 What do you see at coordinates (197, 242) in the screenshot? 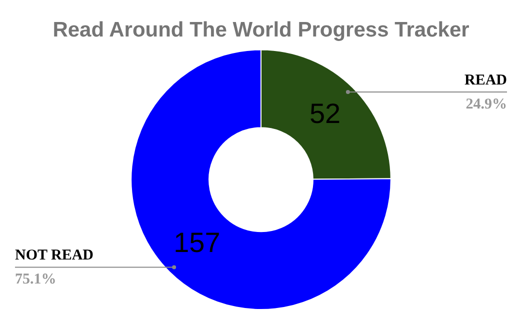
I see `data-label: 157` at bounding box center [197, 242].